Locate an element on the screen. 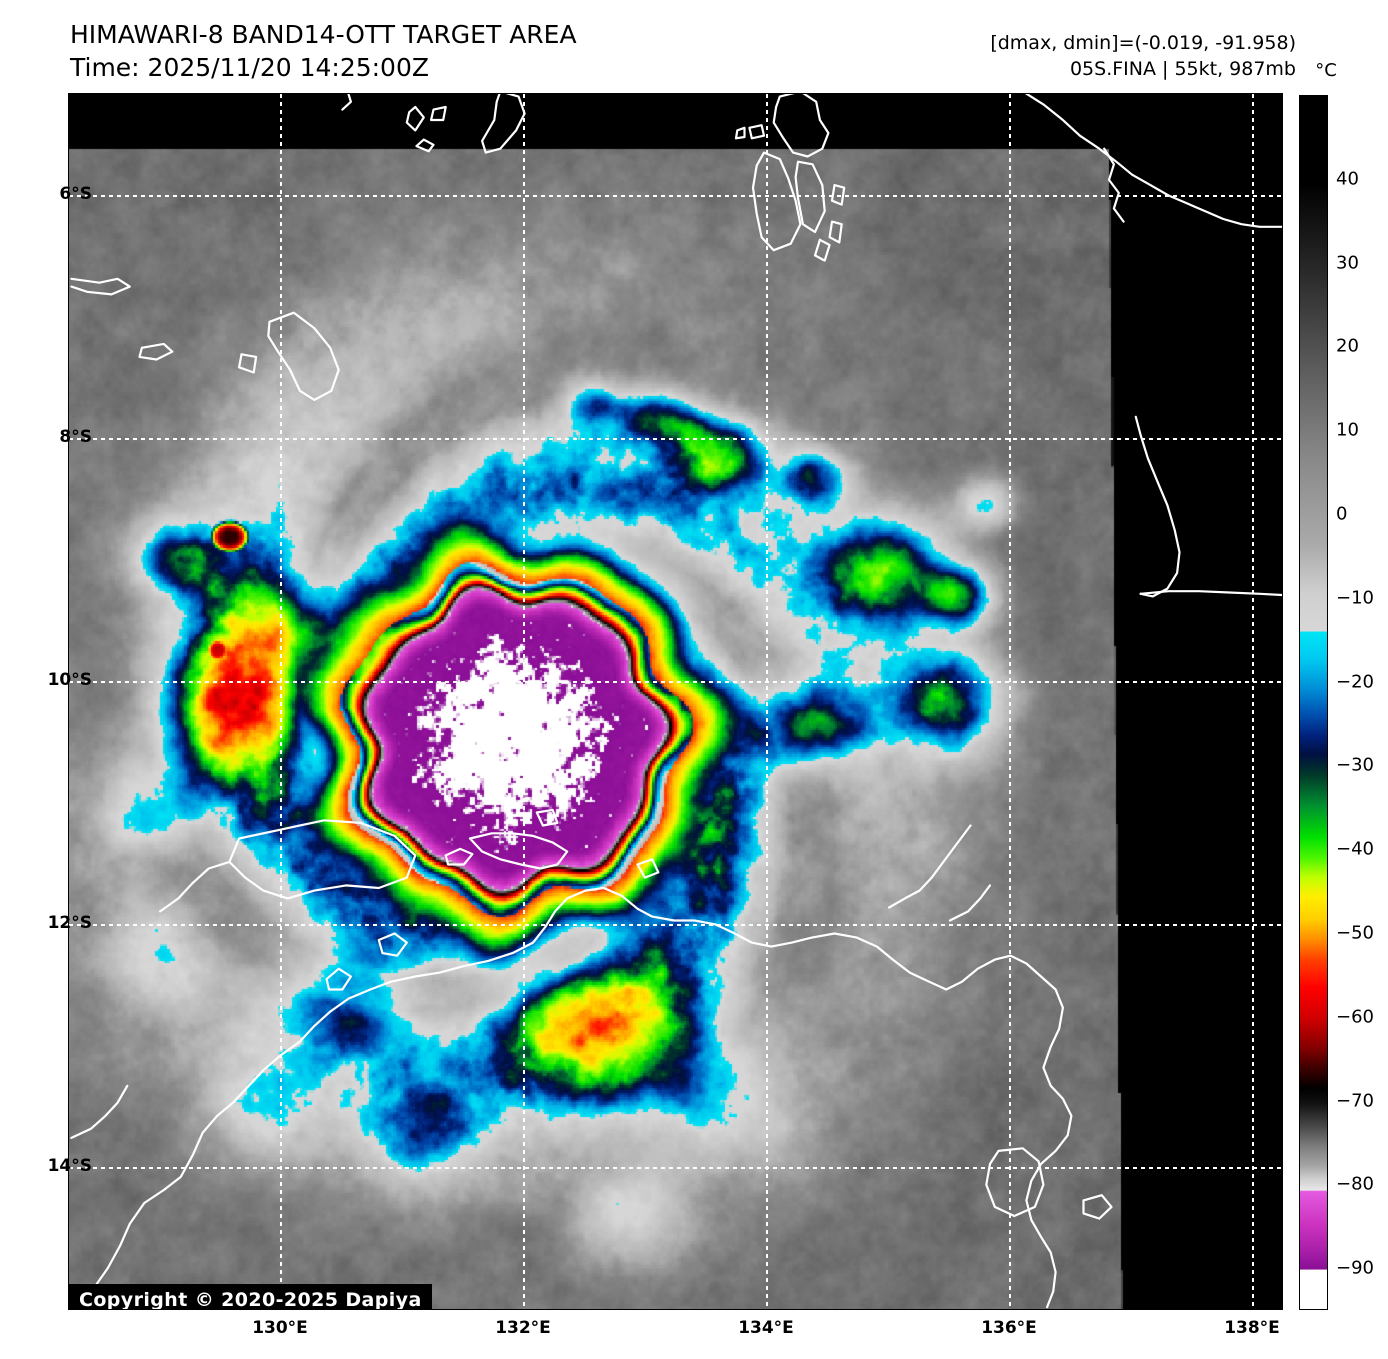 This screenshot has width=1388, height=1359. dmax-dmin-readout: [dmax, dmin]=(-0.019, -91.958) is located at coordinates (1143, 43).